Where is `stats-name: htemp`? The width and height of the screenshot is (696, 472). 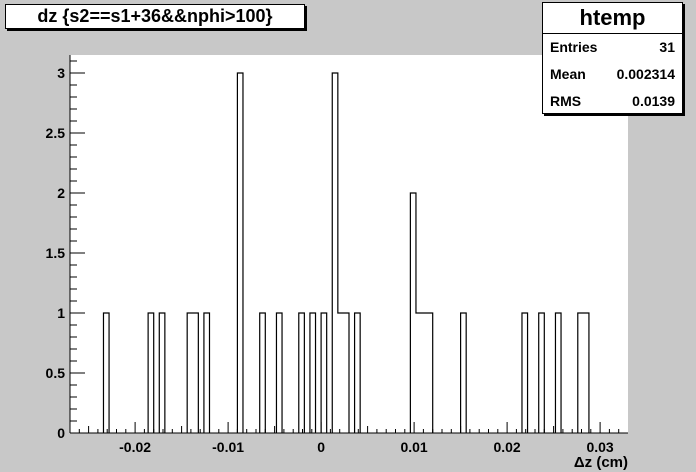
stats-name: htemp is located at coordinates (612, 18).